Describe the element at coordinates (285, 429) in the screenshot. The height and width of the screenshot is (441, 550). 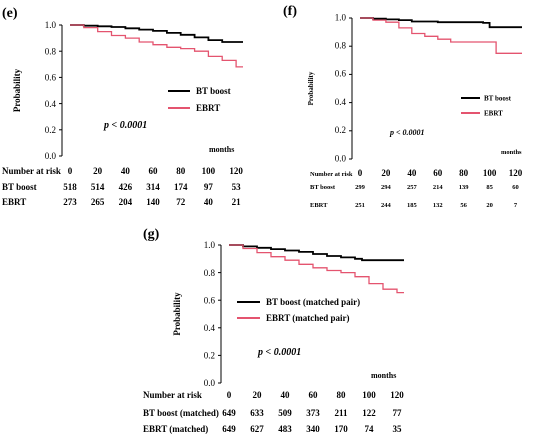
I see `risk-value: 483` at that location.